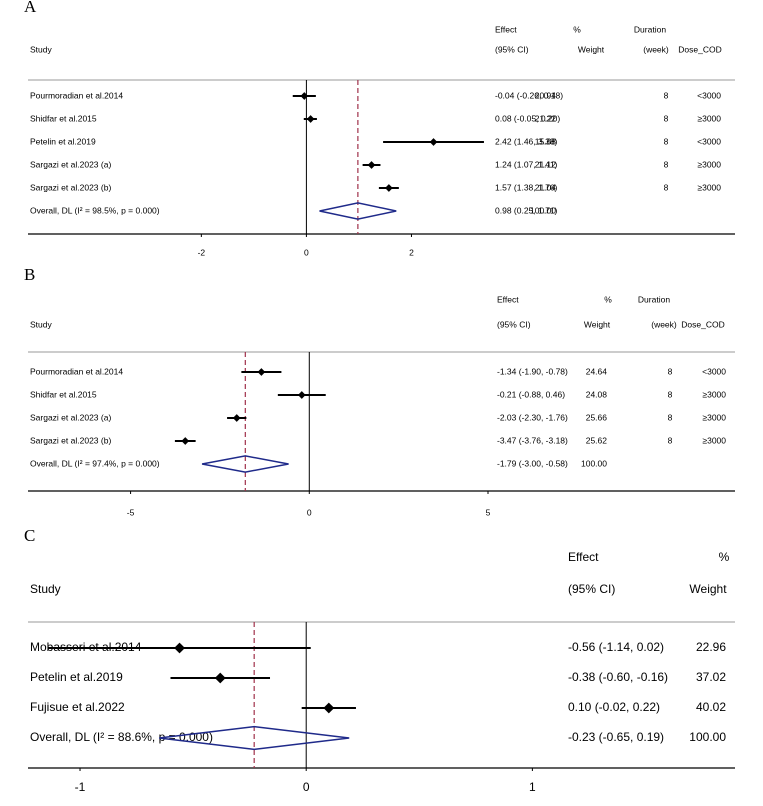  Describe the element at coordinates (95, 463) in the screenshot. I see `overall-label: Overall, DL (I² = 97.4%, p = 0.000)` at that location.